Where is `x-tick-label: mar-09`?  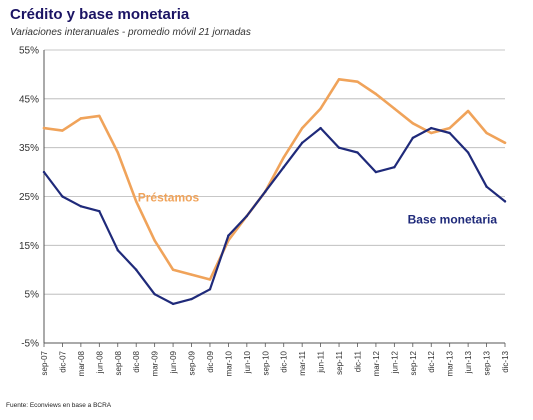
x-tick-label: mar-09 is located at coordinates (155, 363).